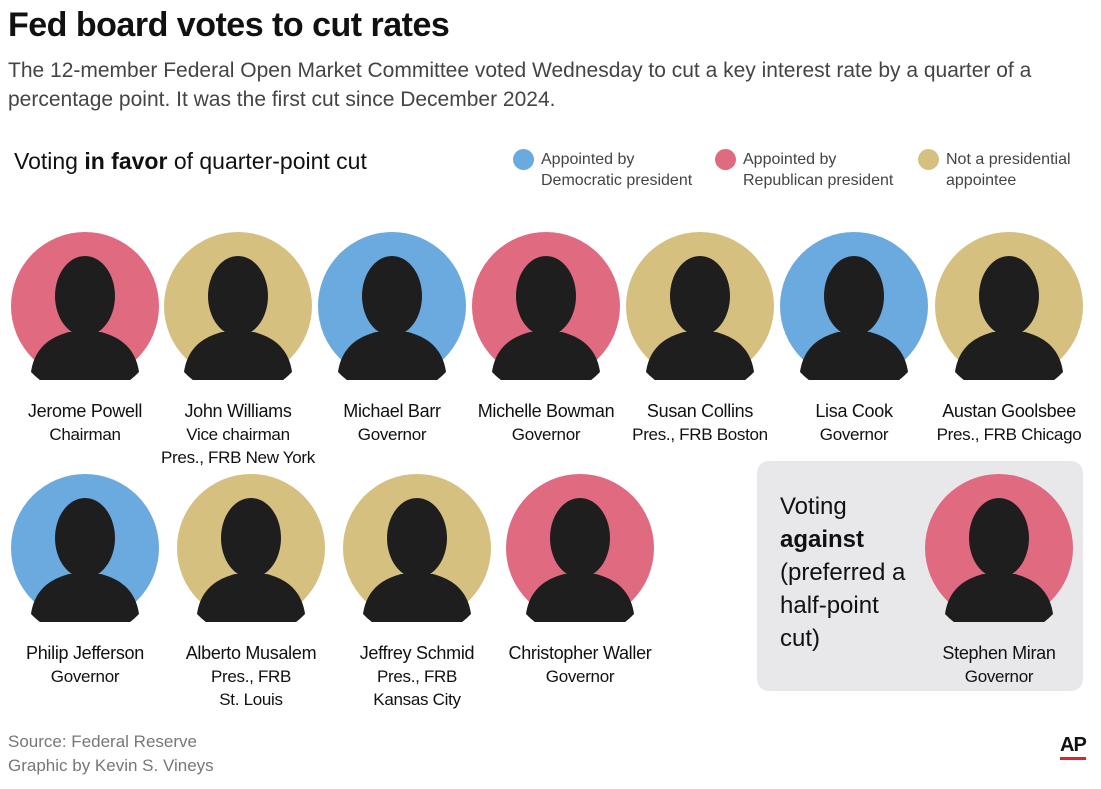 The image size is (1101, 789). Describe the element at coordinates (251, 653) in the screenshot. I see `member-name: Alberto Musalem` at that location.